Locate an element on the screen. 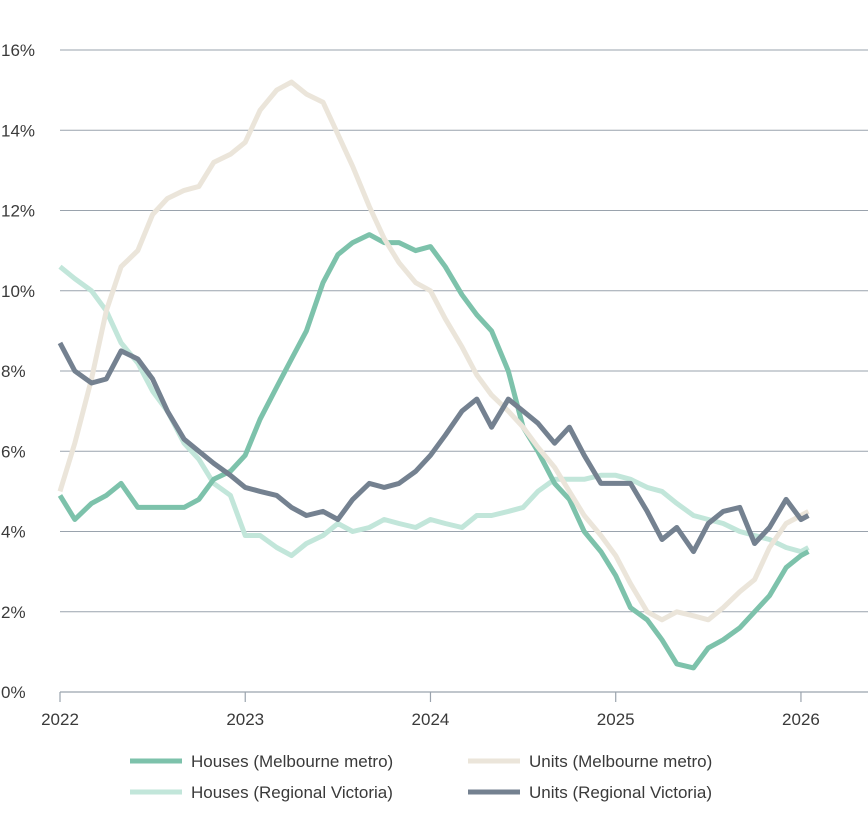  y-axis-labels: 0% 2% 4% 6% 8% 10% 12% 14% 16% is located at coordinates (18, 371).